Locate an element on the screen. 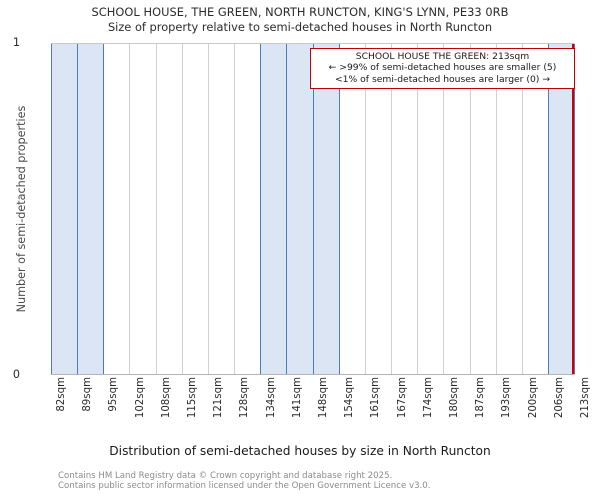 The height and width of the screenshot is (500, 600). x-axis-tick-slot: 115sqm is located at coordinates (195, 408).